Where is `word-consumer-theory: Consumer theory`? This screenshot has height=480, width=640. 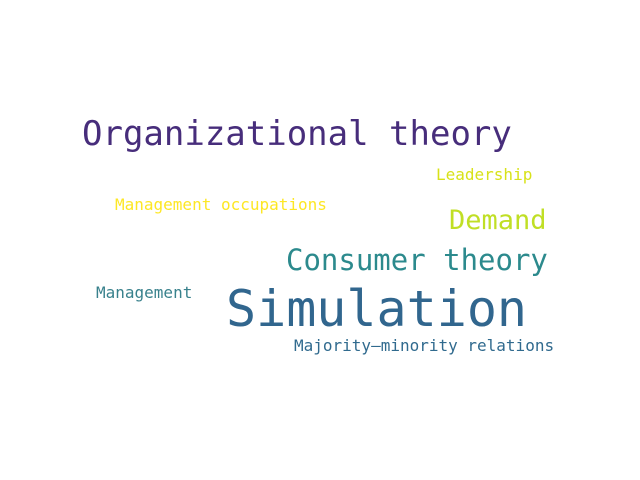 word-consumer-theory: Consumer theory is located at coordinates (417, 260).